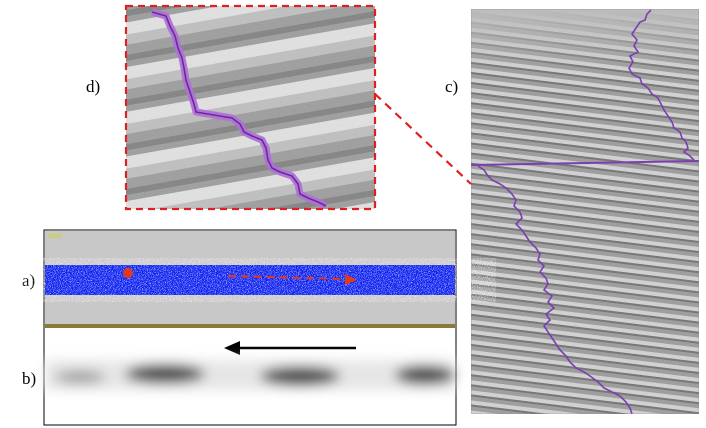 The height and width of the screenshot is (428, 706). What do you see at coordinates (452, 86) in the screenshot?
I see `panel-label-c: c)` at bounding box center [452, 86].